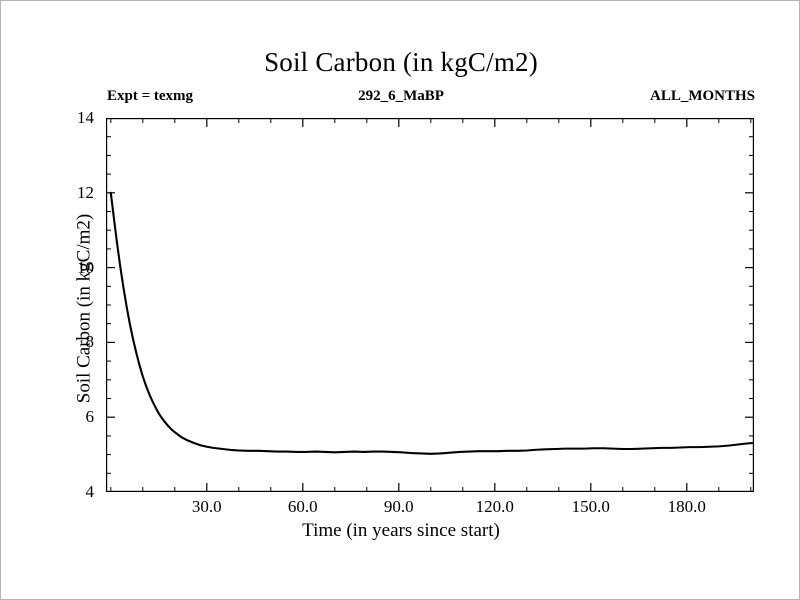  What do you see at coordinates (85, 267) in the screenshot?
I see `y-tick-label: 10` at bounding box center [85, 267].